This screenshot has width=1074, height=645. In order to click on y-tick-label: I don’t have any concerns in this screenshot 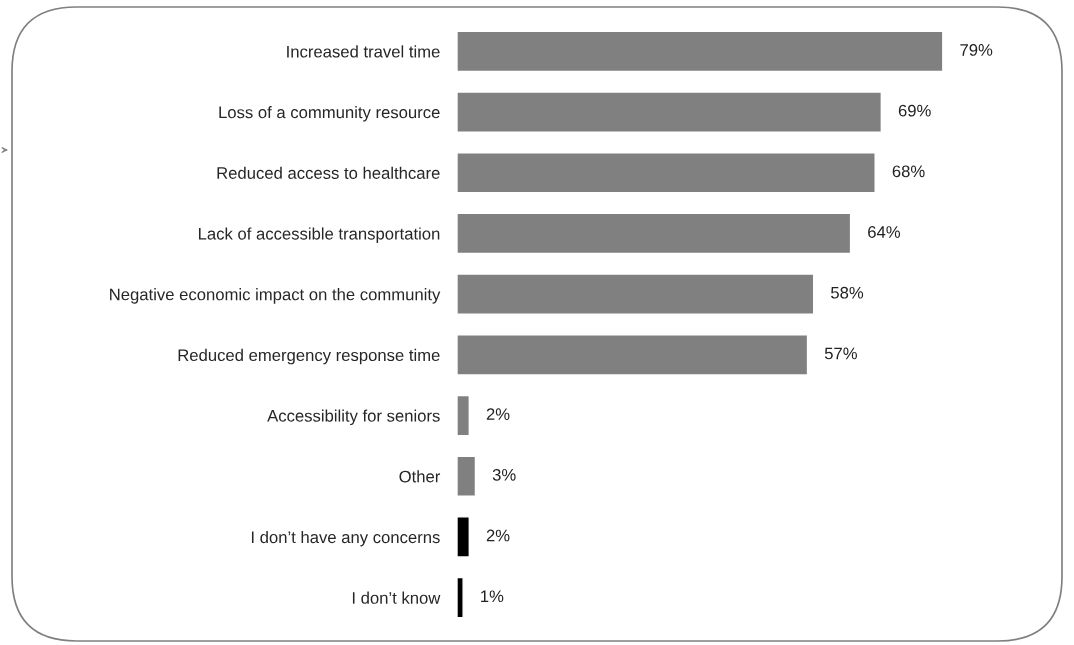, I will do `click(345, 538)`.